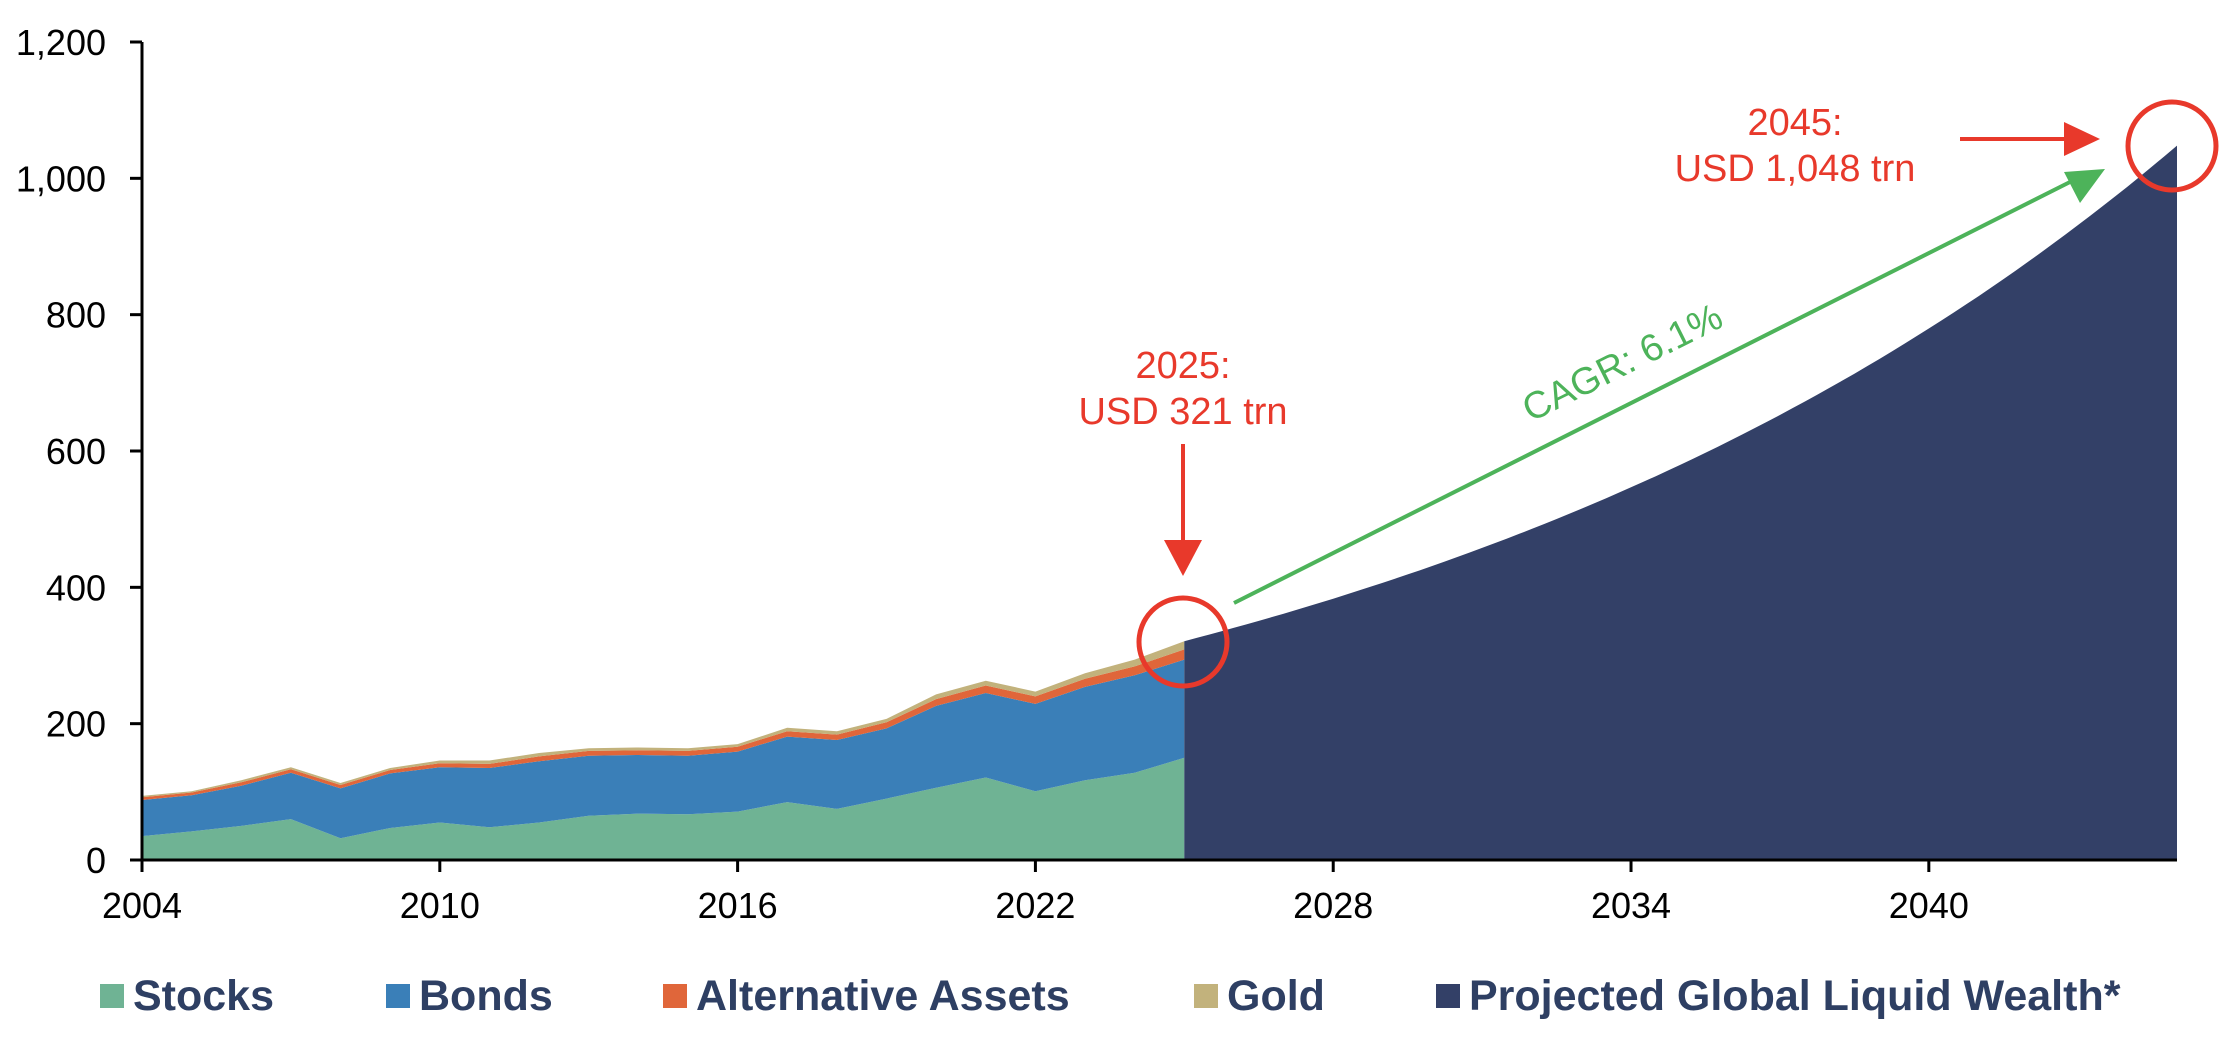 This screenshot has width=2230, height=1046. What do you see at coordinates (1276, 996) in the screenshot?
I see `legend-label-gold: Gold` at bounding box center [1276, 996].